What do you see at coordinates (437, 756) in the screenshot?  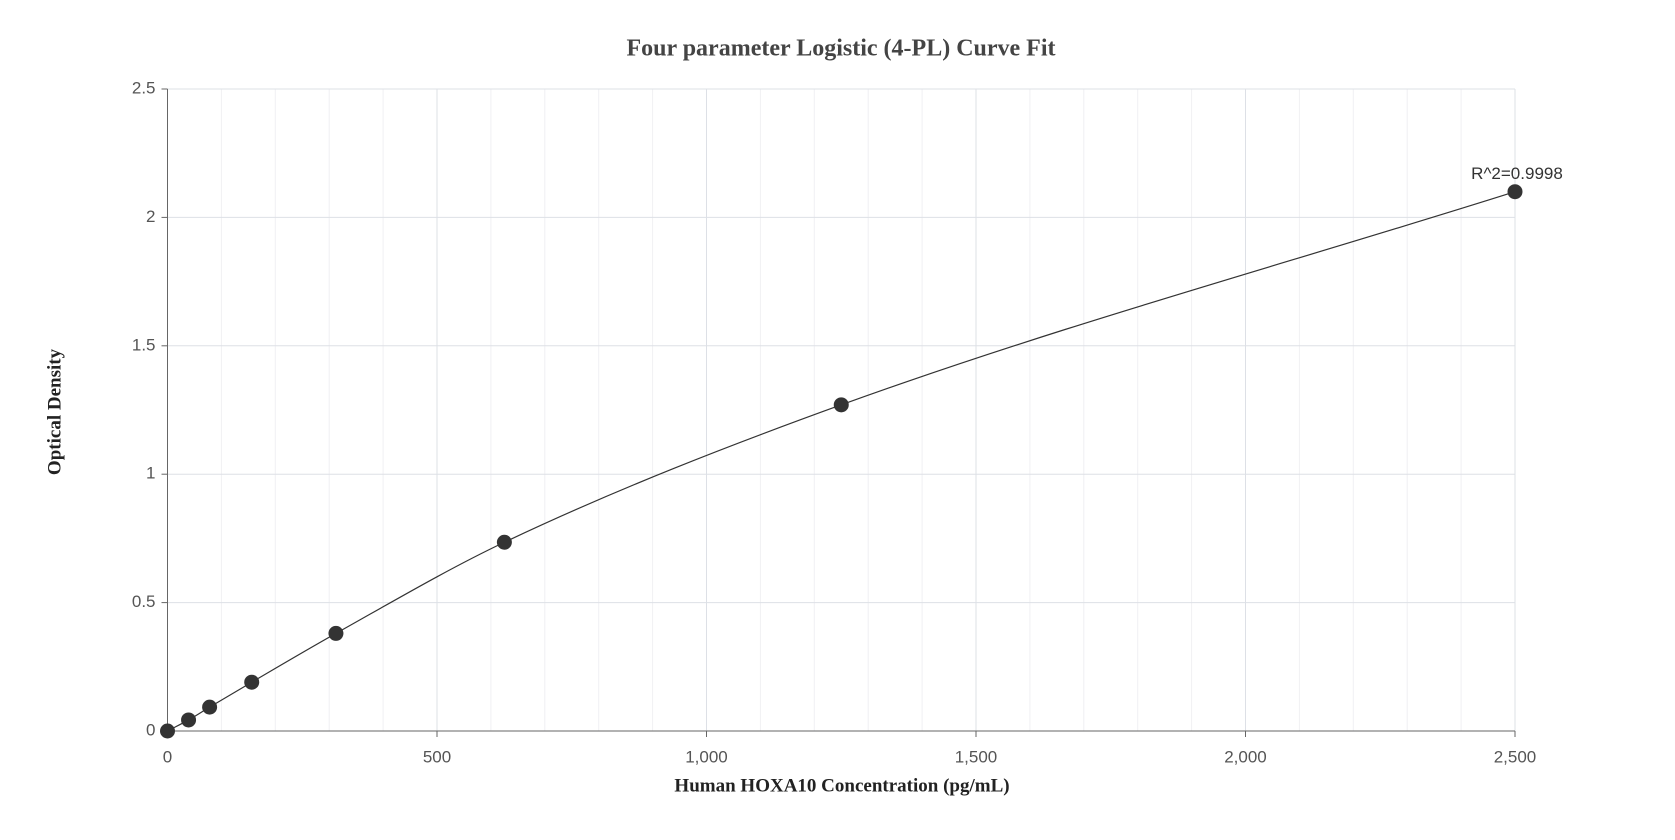 I see `x-tick-label: 500` at bounding box center [437, 756].